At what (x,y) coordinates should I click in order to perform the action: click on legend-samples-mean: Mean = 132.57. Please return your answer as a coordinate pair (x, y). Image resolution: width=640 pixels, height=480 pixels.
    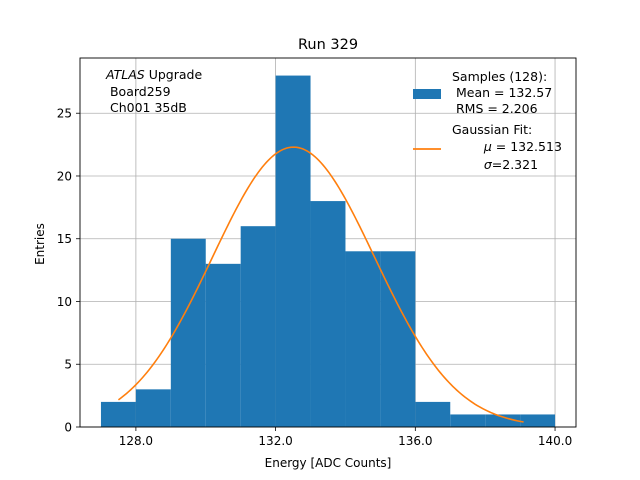
    Looking at the image, I should click on (502, 92).